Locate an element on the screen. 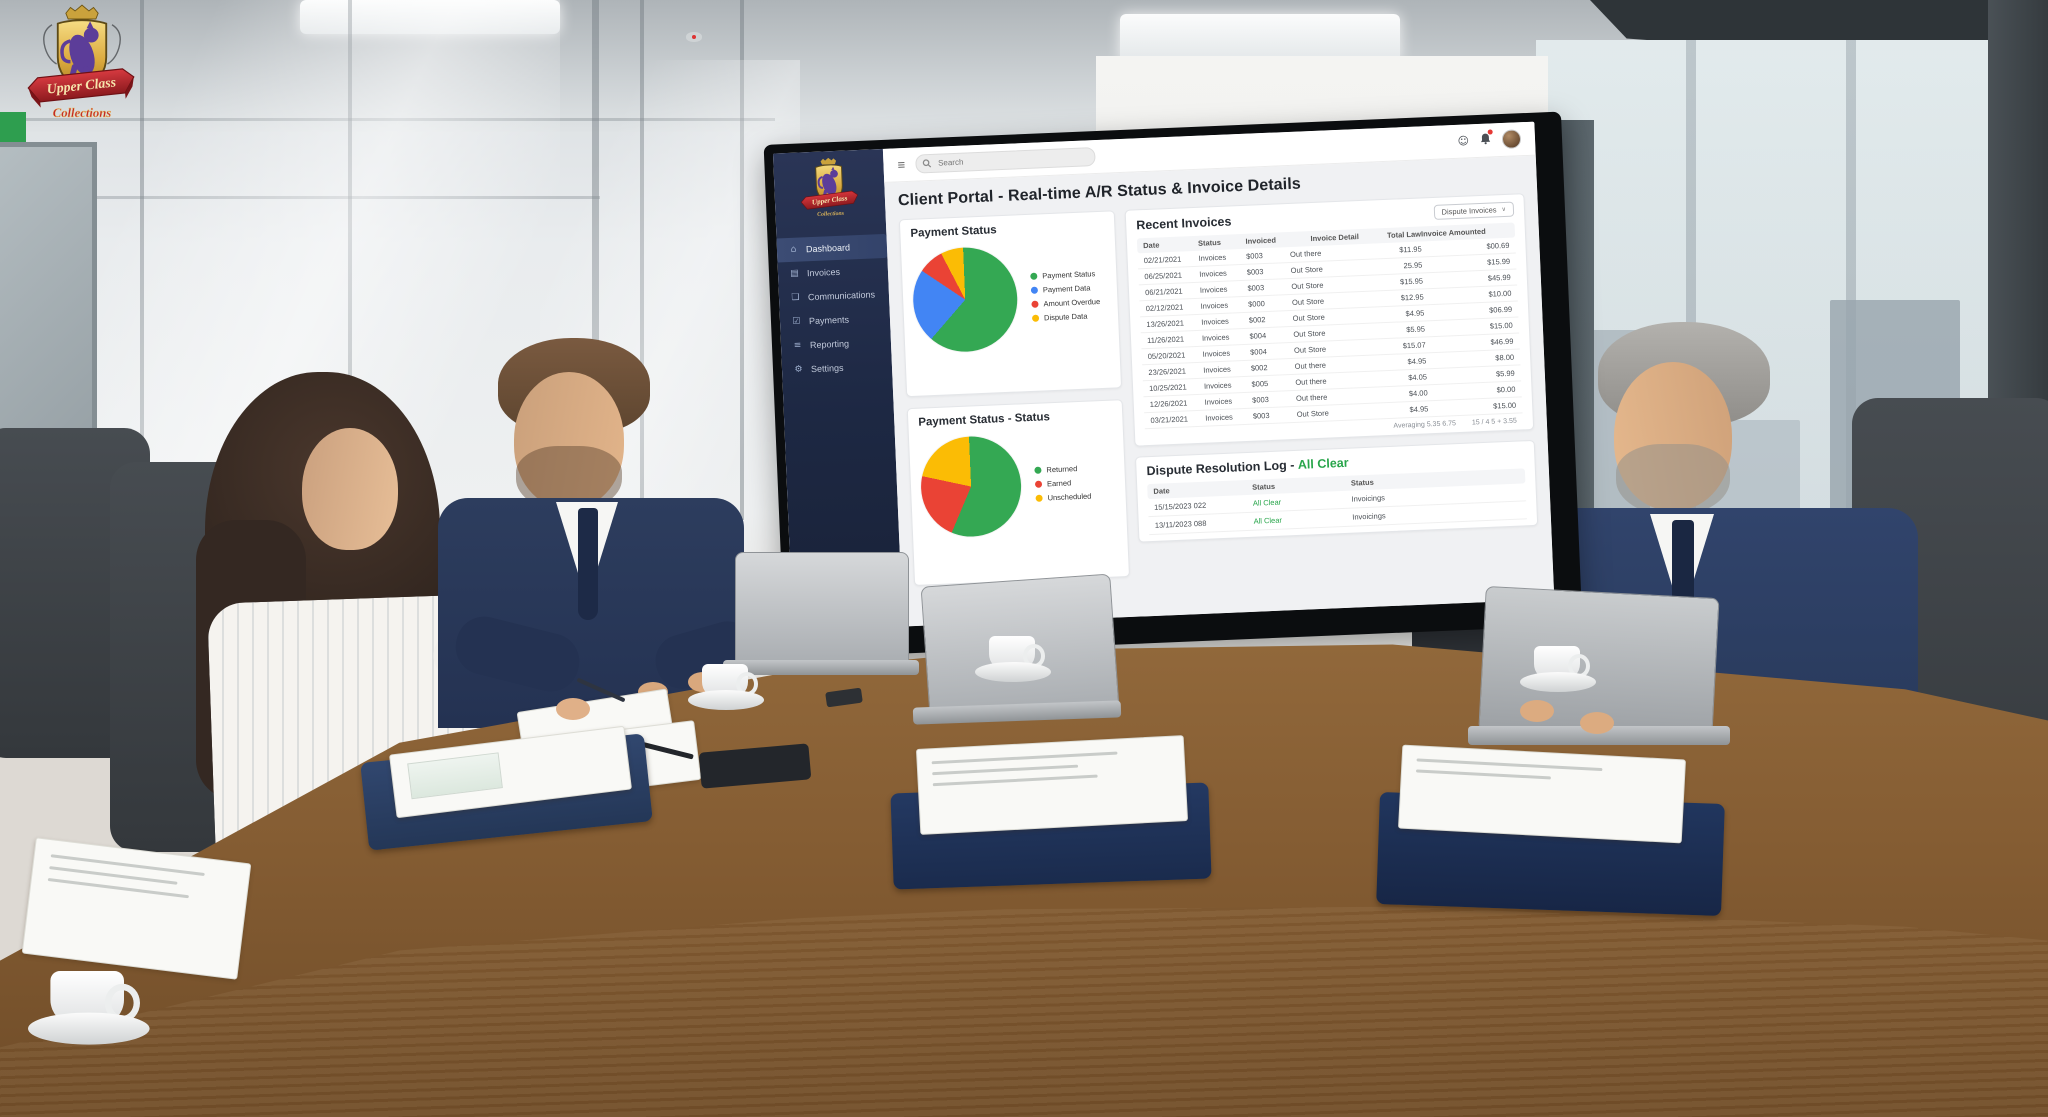 Image resolution: width=2048 pixels, height=1117 pixels. sidebar-logo: Upper Class Collections is located at coordinates (829, 189).